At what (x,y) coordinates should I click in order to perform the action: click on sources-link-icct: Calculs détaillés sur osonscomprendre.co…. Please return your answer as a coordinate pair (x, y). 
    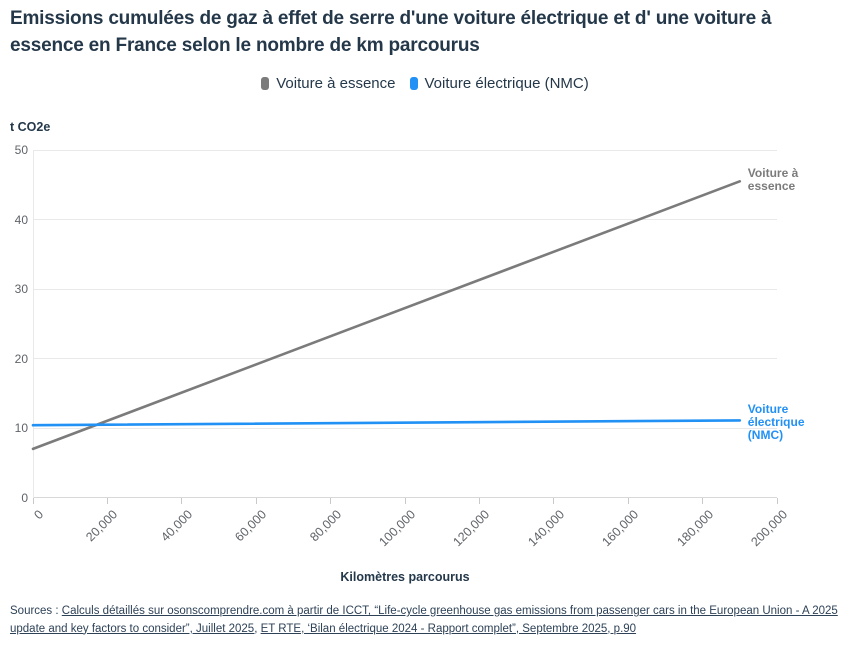
    Looking at the image, I should click on (424, 620).